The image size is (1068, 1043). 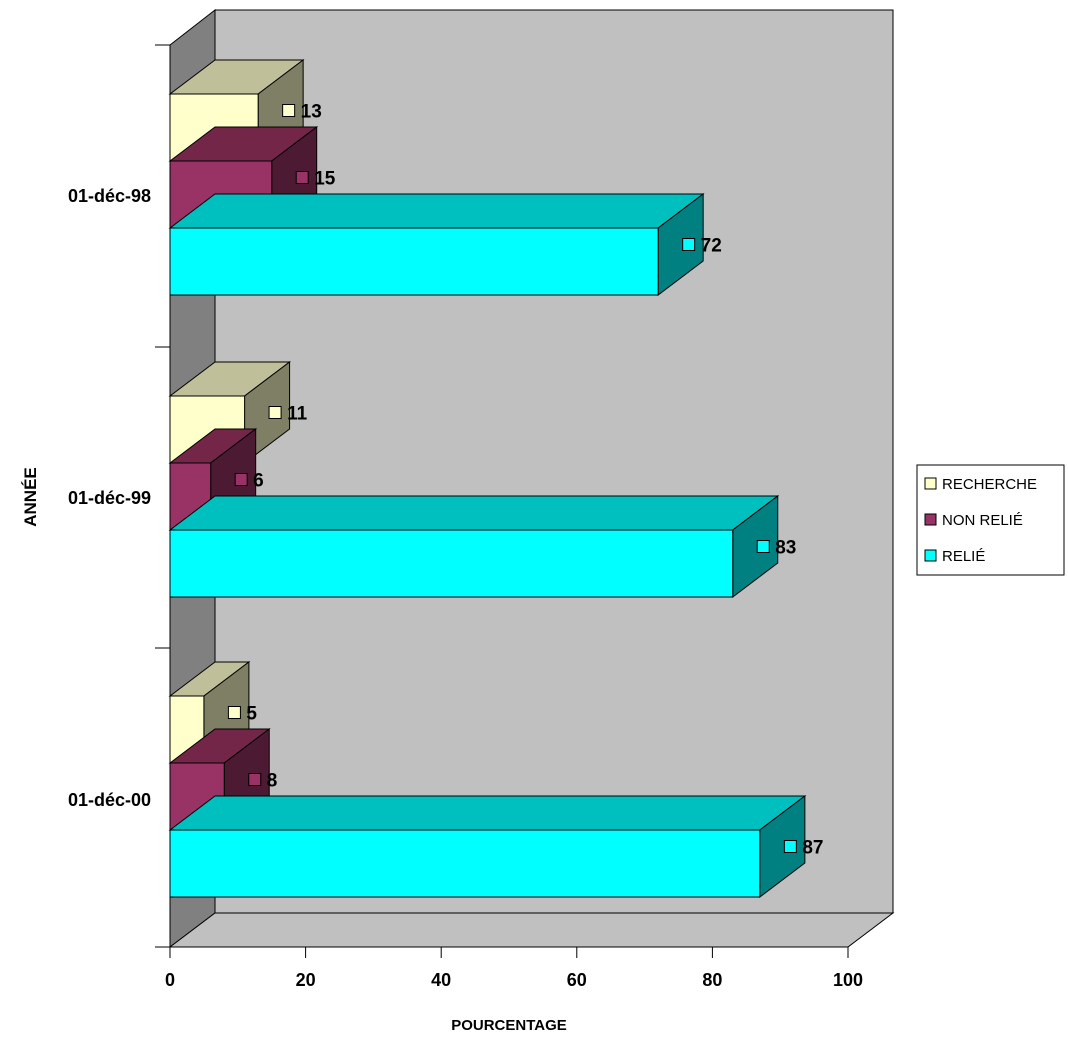 I want to click on y-tick-label: 01-déc-00, so click(x=109, y=800).